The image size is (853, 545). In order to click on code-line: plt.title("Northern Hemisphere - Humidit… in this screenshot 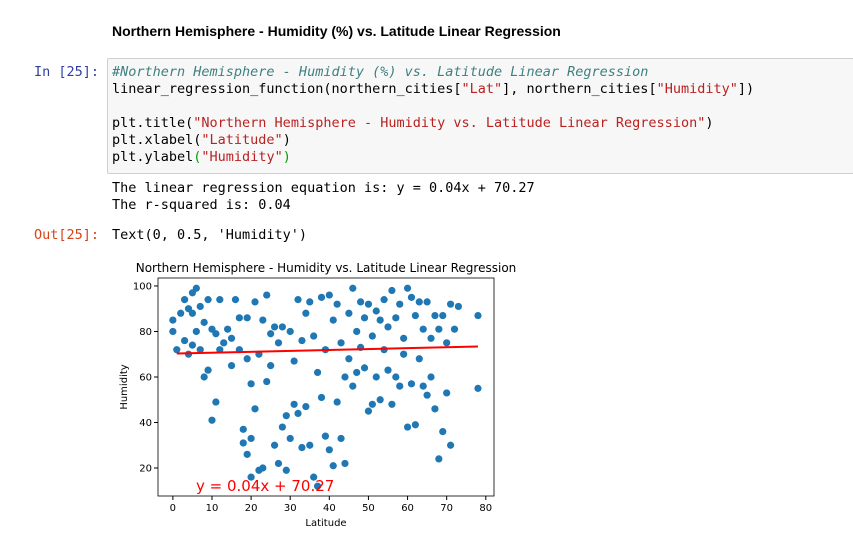, I will do `click(412, 123)`.